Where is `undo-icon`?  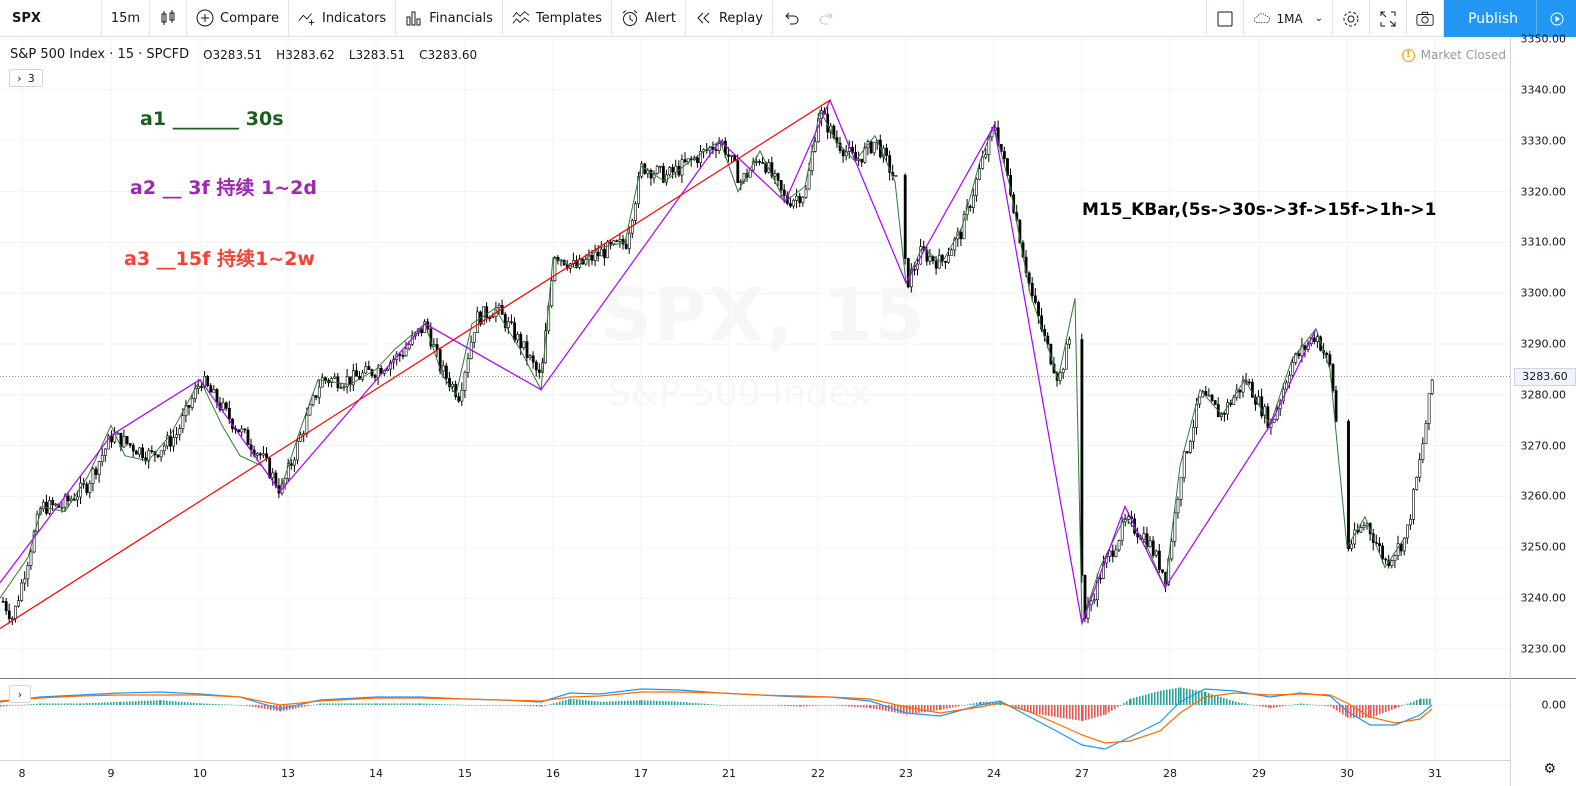 undo-icon is located at coordinates (791, 18).